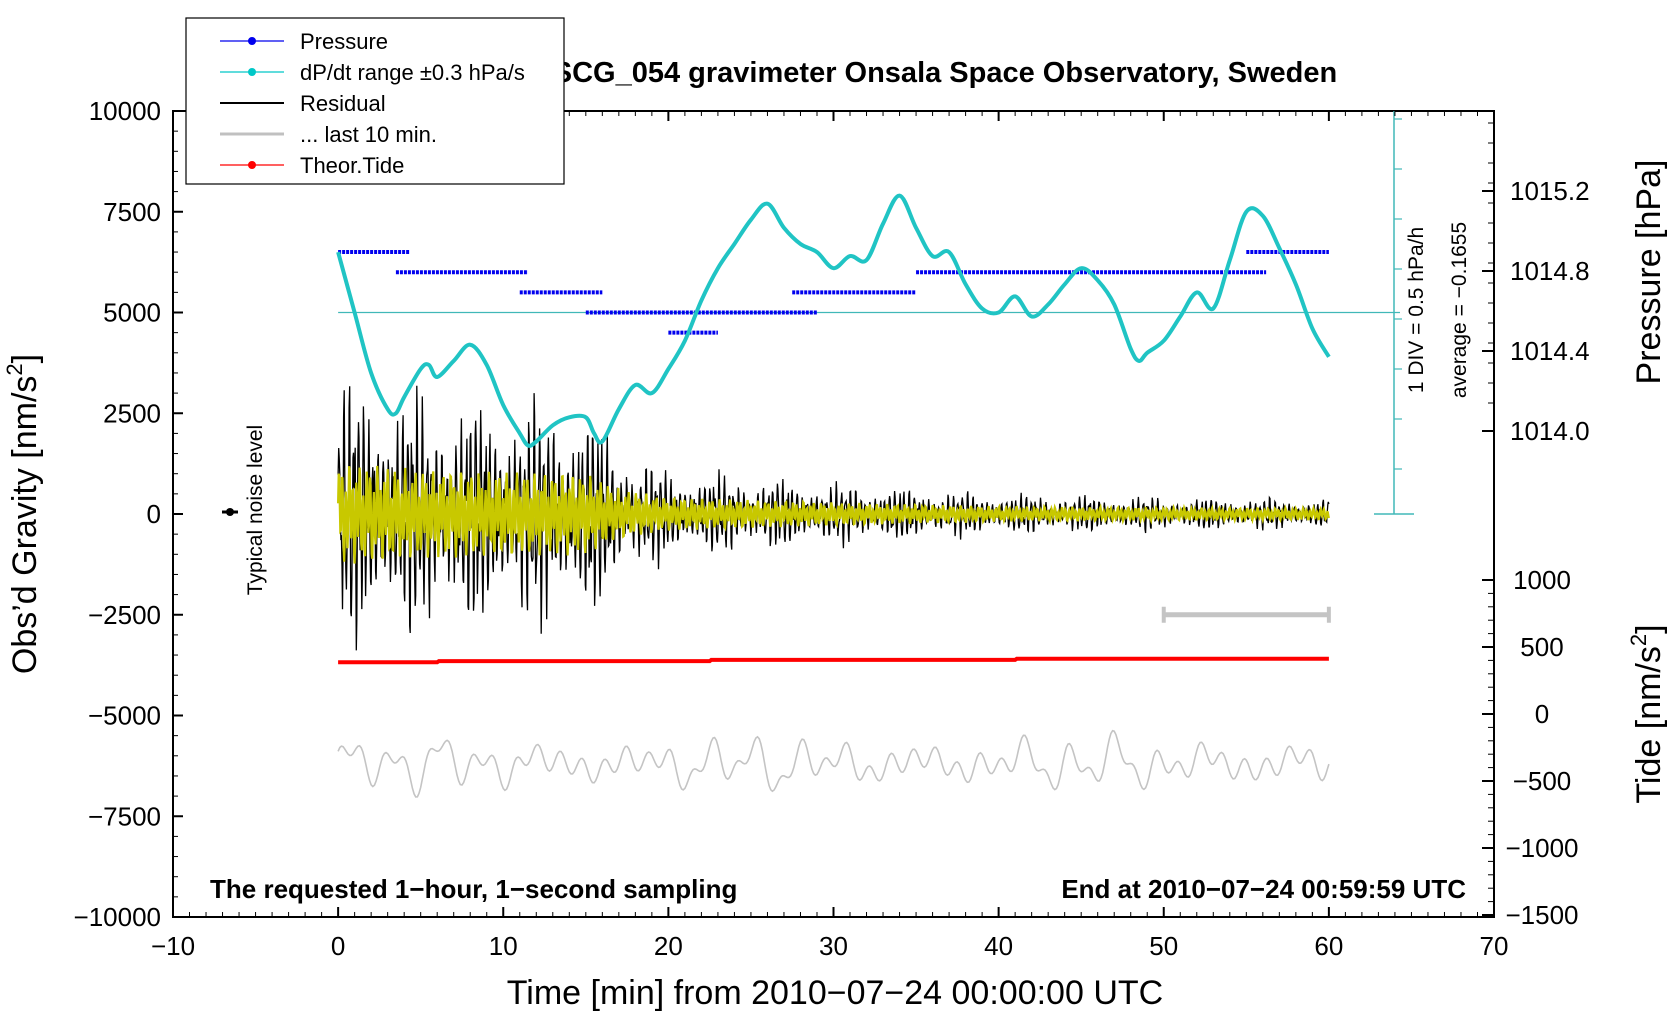 Image resolution: width=1676 pixels, height=1025 pixels. I want to click on noise-level-label: Typical noise level, so click(255, 510).